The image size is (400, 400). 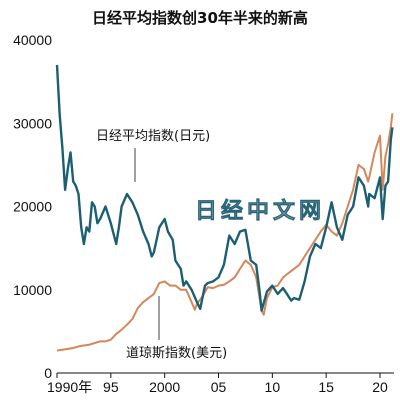 I want to click on x-tick-label: 95, so click(x=111, y=387).